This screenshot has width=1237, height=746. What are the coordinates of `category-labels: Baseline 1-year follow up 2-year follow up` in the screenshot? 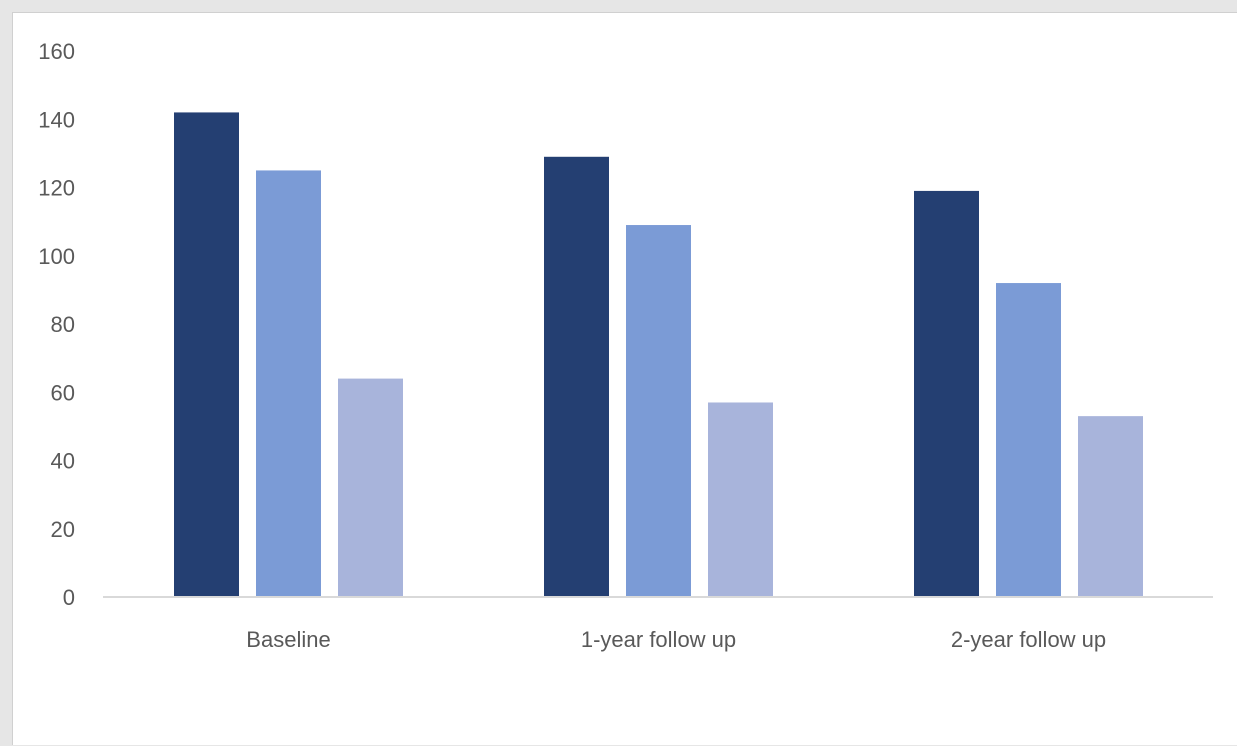 It's located at (676, 639).